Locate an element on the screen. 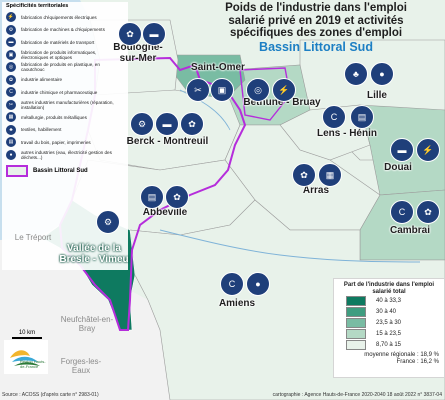 The height and width of the screenshot is (400, 445). marker-amiens-water-drop-icon: ● is located at coordinates (258, 284).